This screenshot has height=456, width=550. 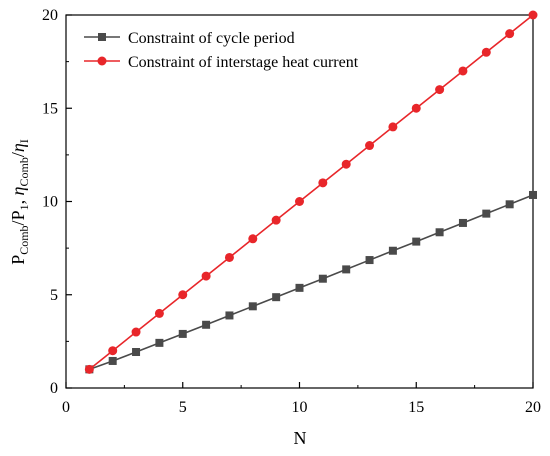 What do you see at coordinates (18, 217) in the screenshot?
I see `y-axis-title-slash1: /P` at bounding box center [18, 217].